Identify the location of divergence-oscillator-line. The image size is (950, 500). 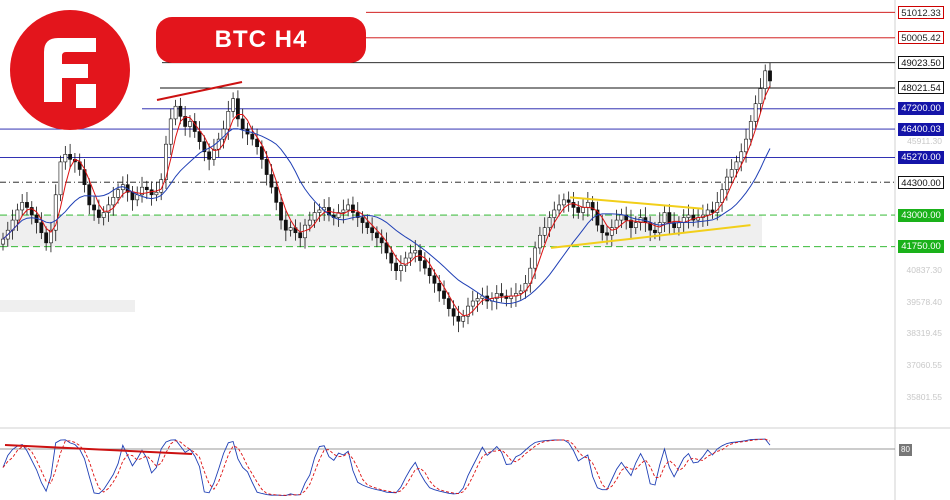
(98, 449).